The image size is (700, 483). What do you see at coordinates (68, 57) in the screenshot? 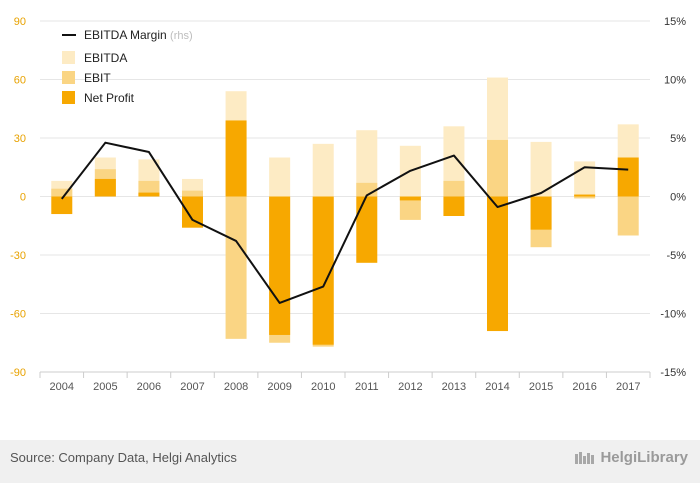
I see `legend-swatch-ebitda` at bounding box center [68, 57].